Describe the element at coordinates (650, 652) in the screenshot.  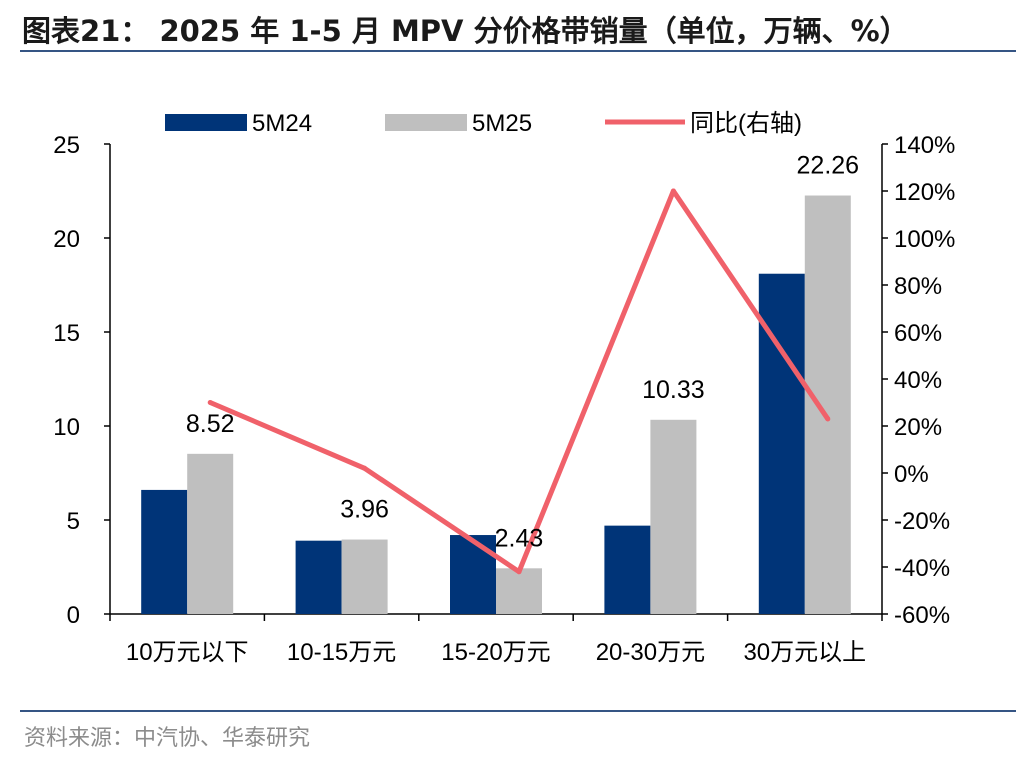
I see `x-category-label: 20-30万元` at that location.